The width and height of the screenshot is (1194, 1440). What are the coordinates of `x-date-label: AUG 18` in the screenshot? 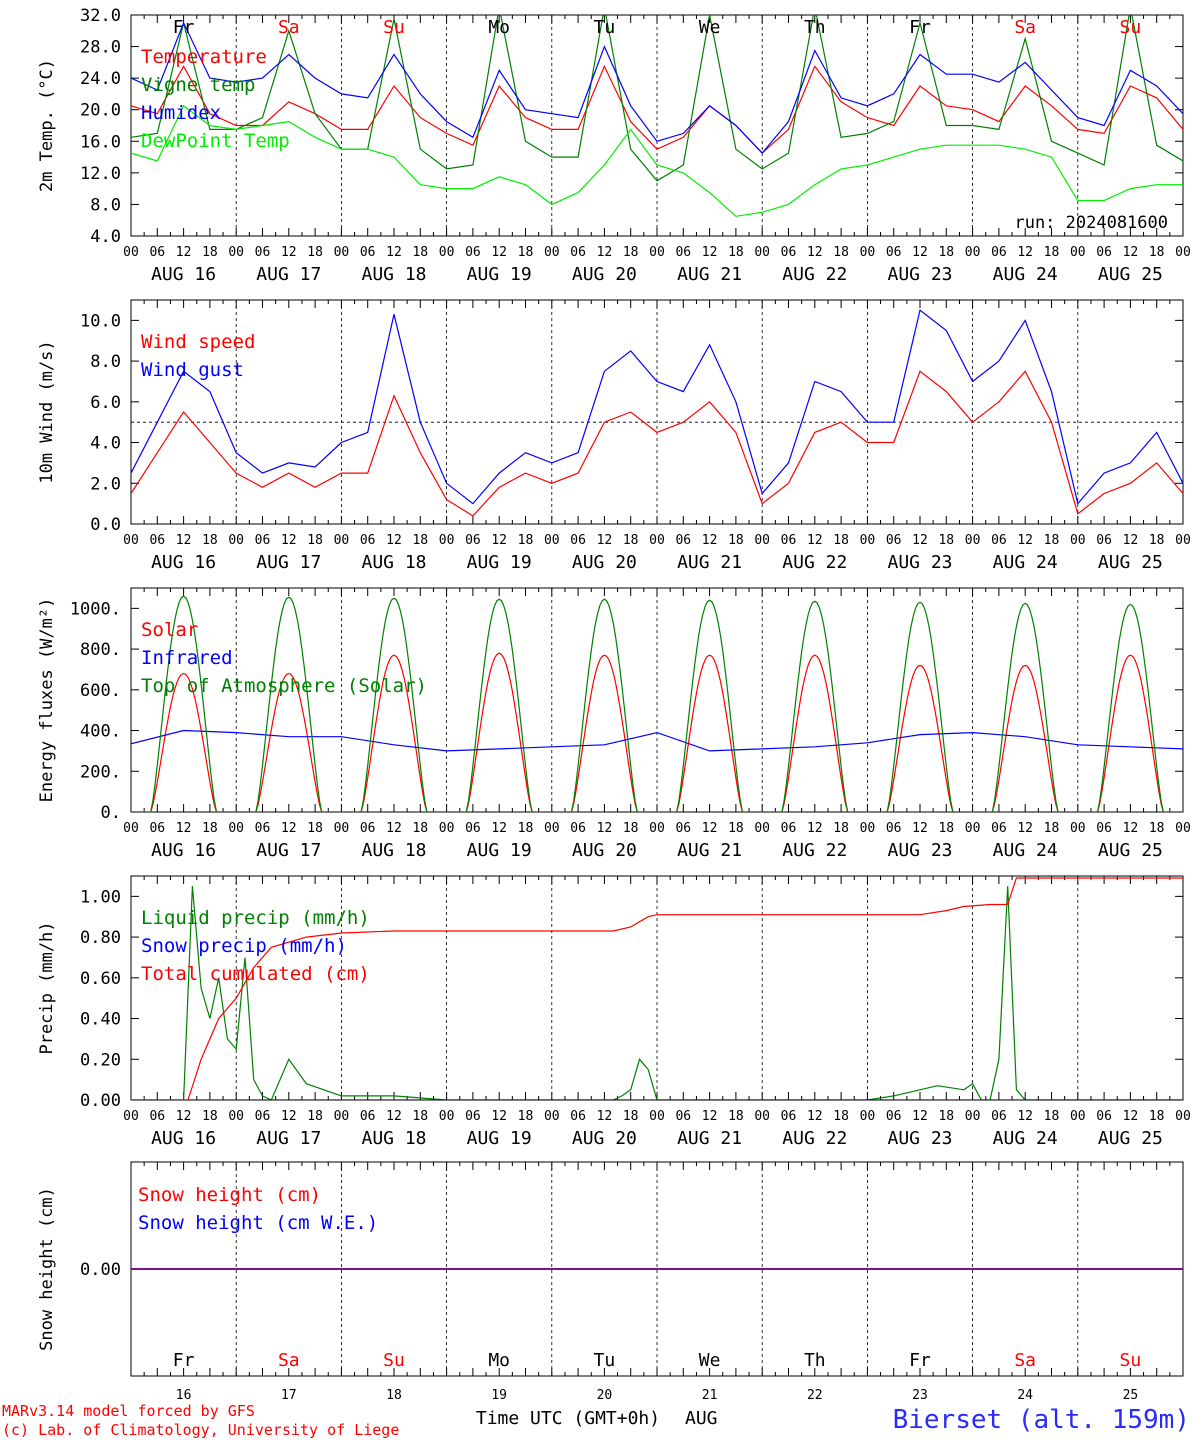 It's located at (393, 274).